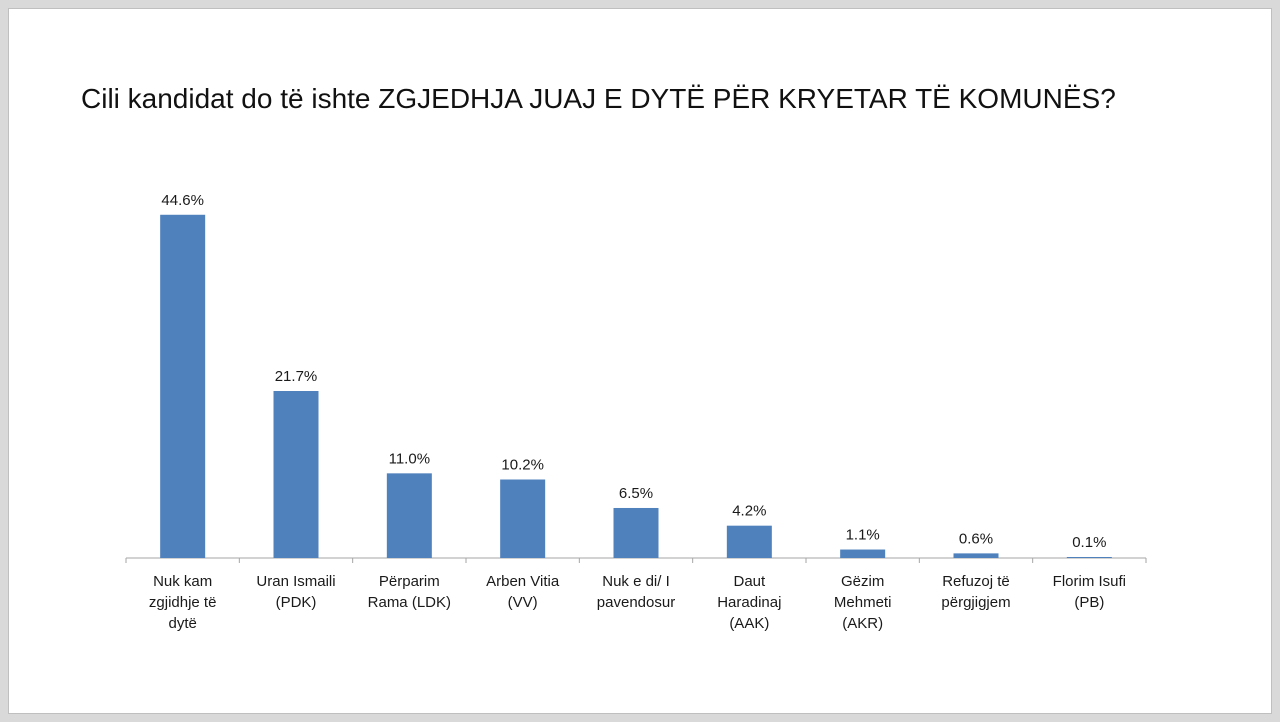 The width and height of the screenshot is (1280, 722). I want to click on data-label: 21.7%, so click(296, 376).